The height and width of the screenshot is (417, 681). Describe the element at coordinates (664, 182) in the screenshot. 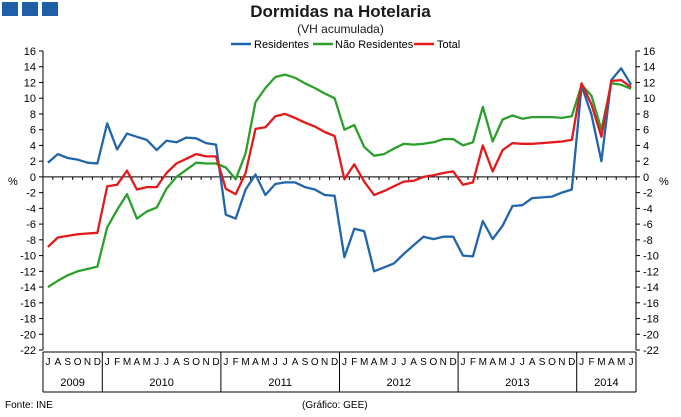

I see `y-axis-label-right: %` at that location.